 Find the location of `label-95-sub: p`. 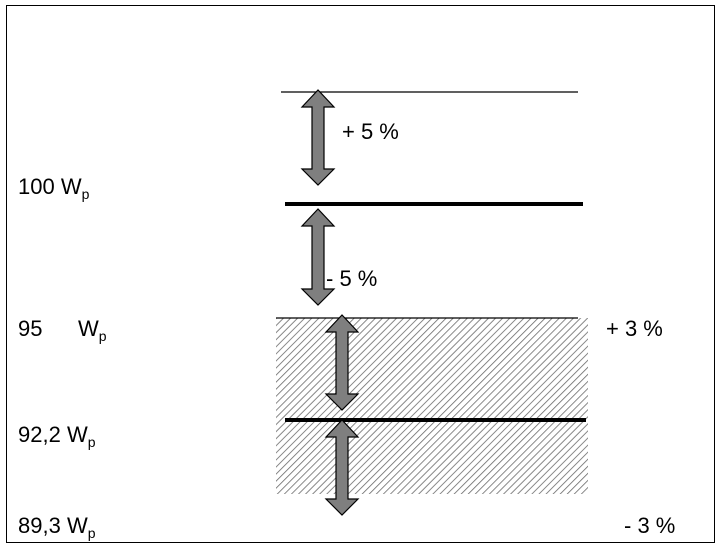

label-95-sub: p is located at coordinates (102, 336).